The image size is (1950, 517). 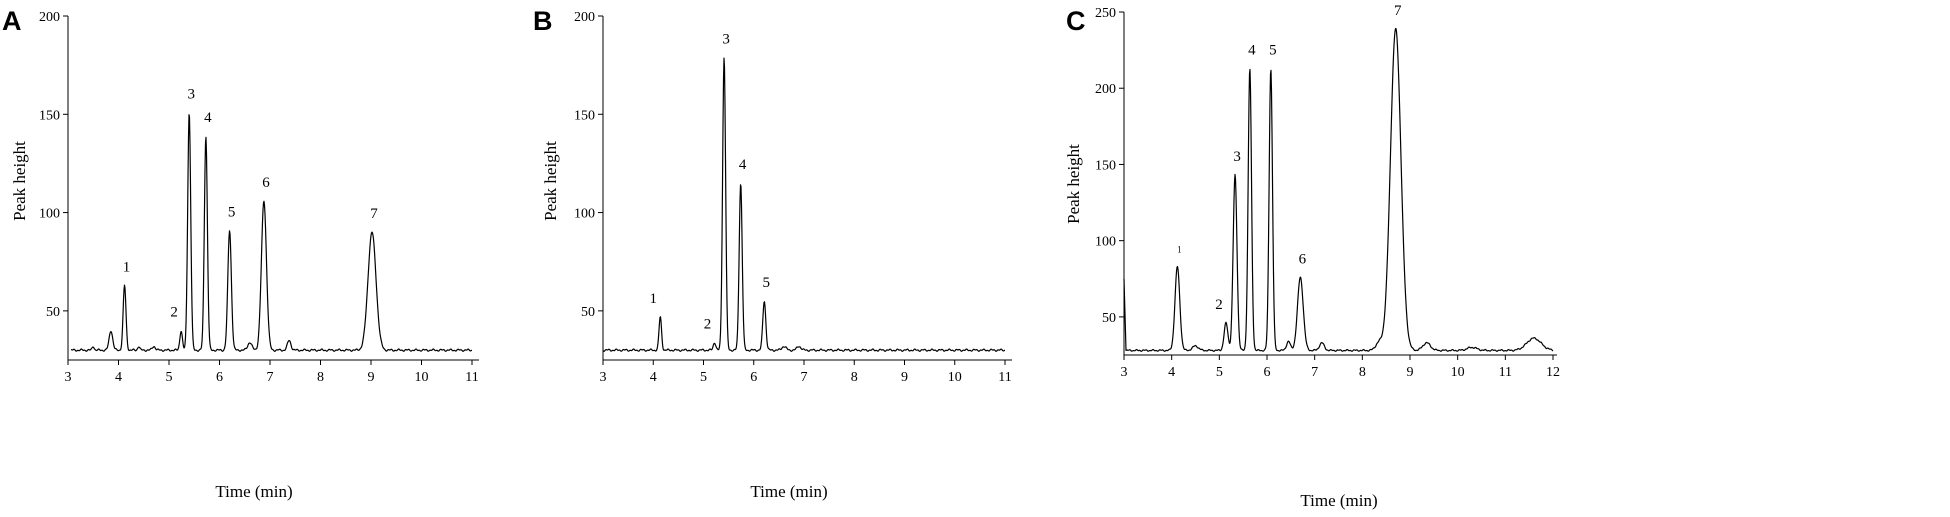 I want to click on panel-a-x-tick-label: 9, so click(x=371, y=377).